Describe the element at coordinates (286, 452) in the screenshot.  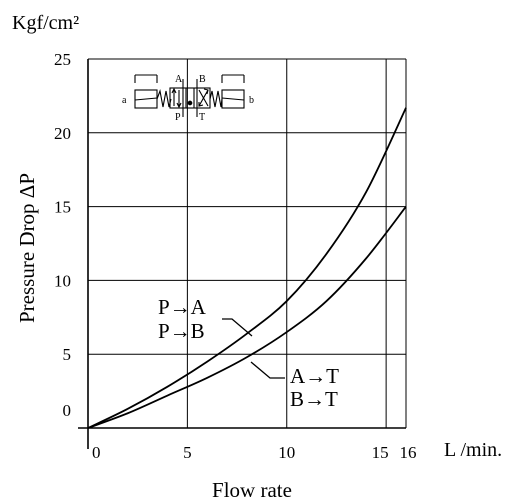
I see `x-tick-label-10: 10` at that location.